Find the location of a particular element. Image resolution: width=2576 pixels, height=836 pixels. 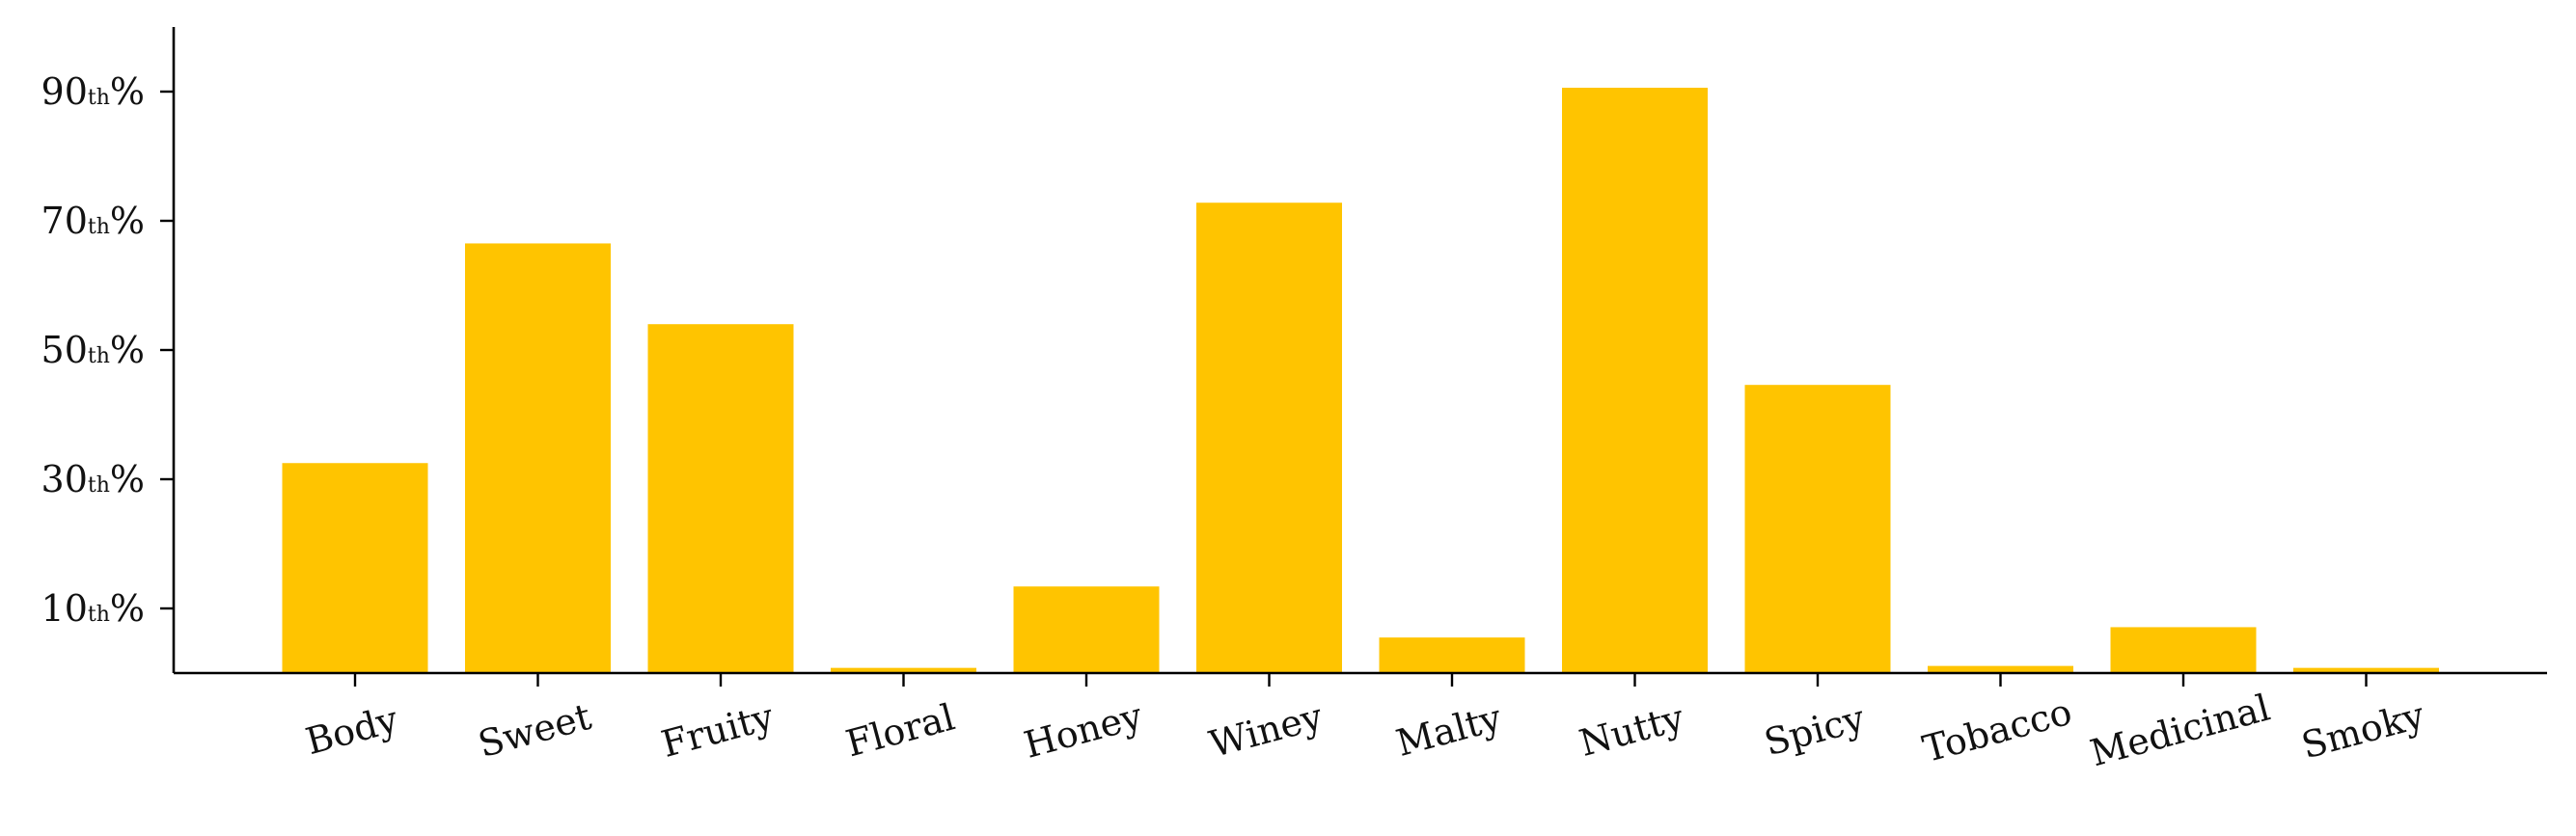

bar-spicy is located at coordinates (1817, 529).